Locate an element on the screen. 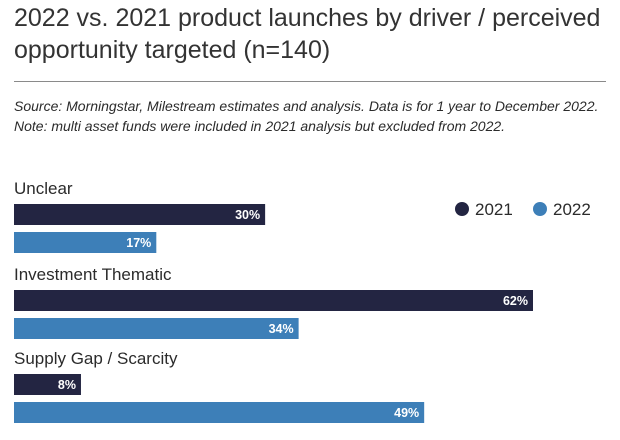 This screenshot has height=440, width=620. title-divider is located at coordinates (310, 81).